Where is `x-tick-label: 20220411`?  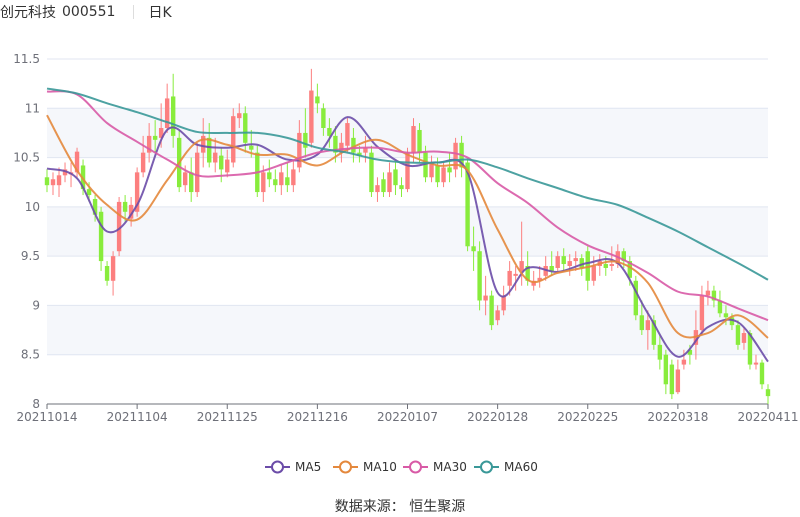
x-tick-label: 20220411 is located at coordinates (767, 417).